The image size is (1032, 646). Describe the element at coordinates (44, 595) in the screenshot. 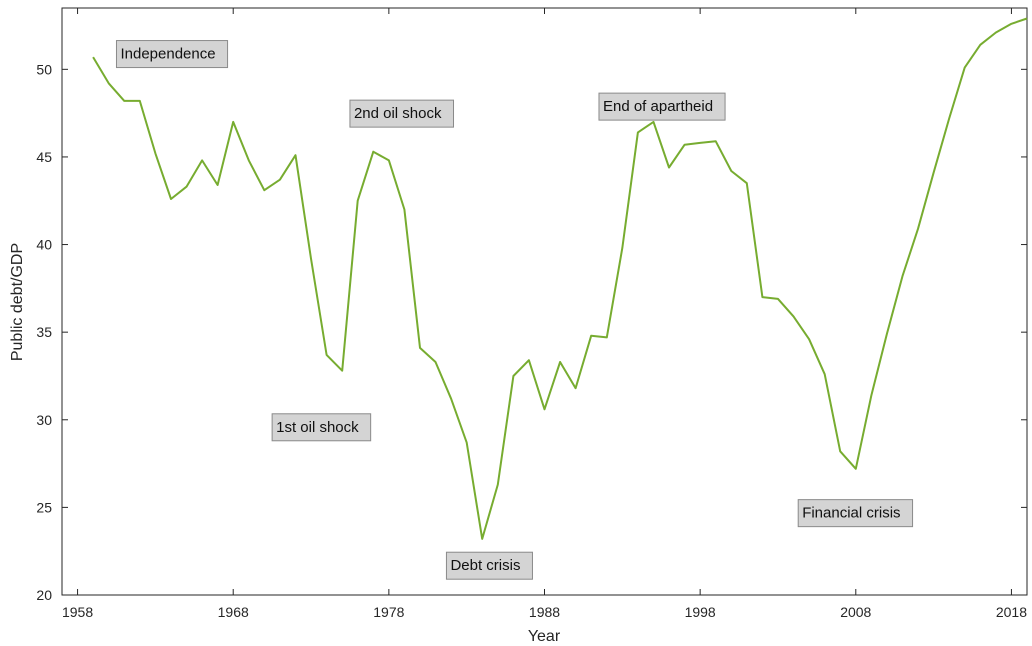

I see `y-tick-label: 20` at that location.